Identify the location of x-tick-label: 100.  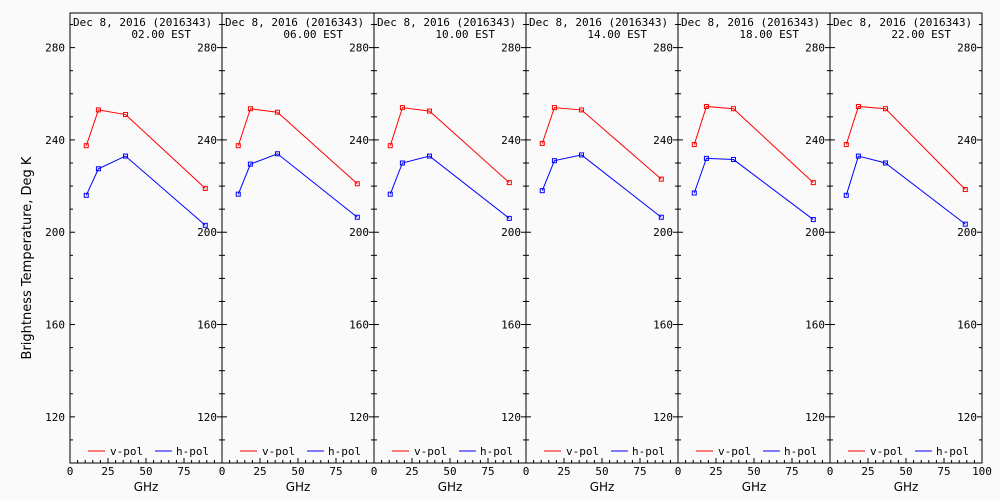
(982, 471).